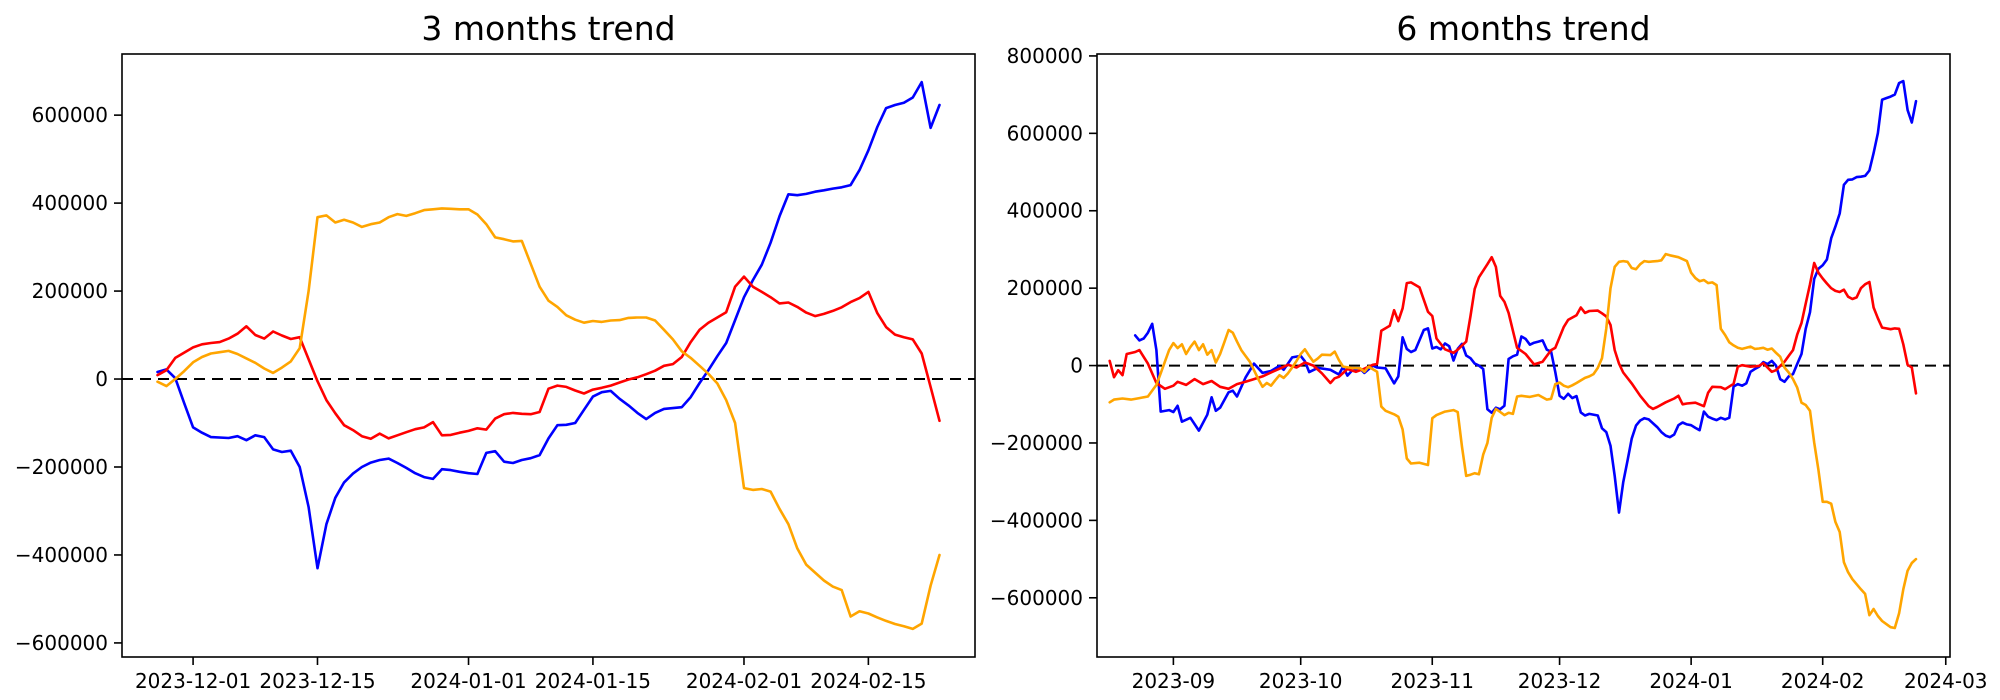 The width and height of the screenshot is (2000, 700). What do you see at coordinates (468, 681) in the screenshot?
I see `x-axis-tick-label: 2024-01-01` at bounding box center [468, 681].